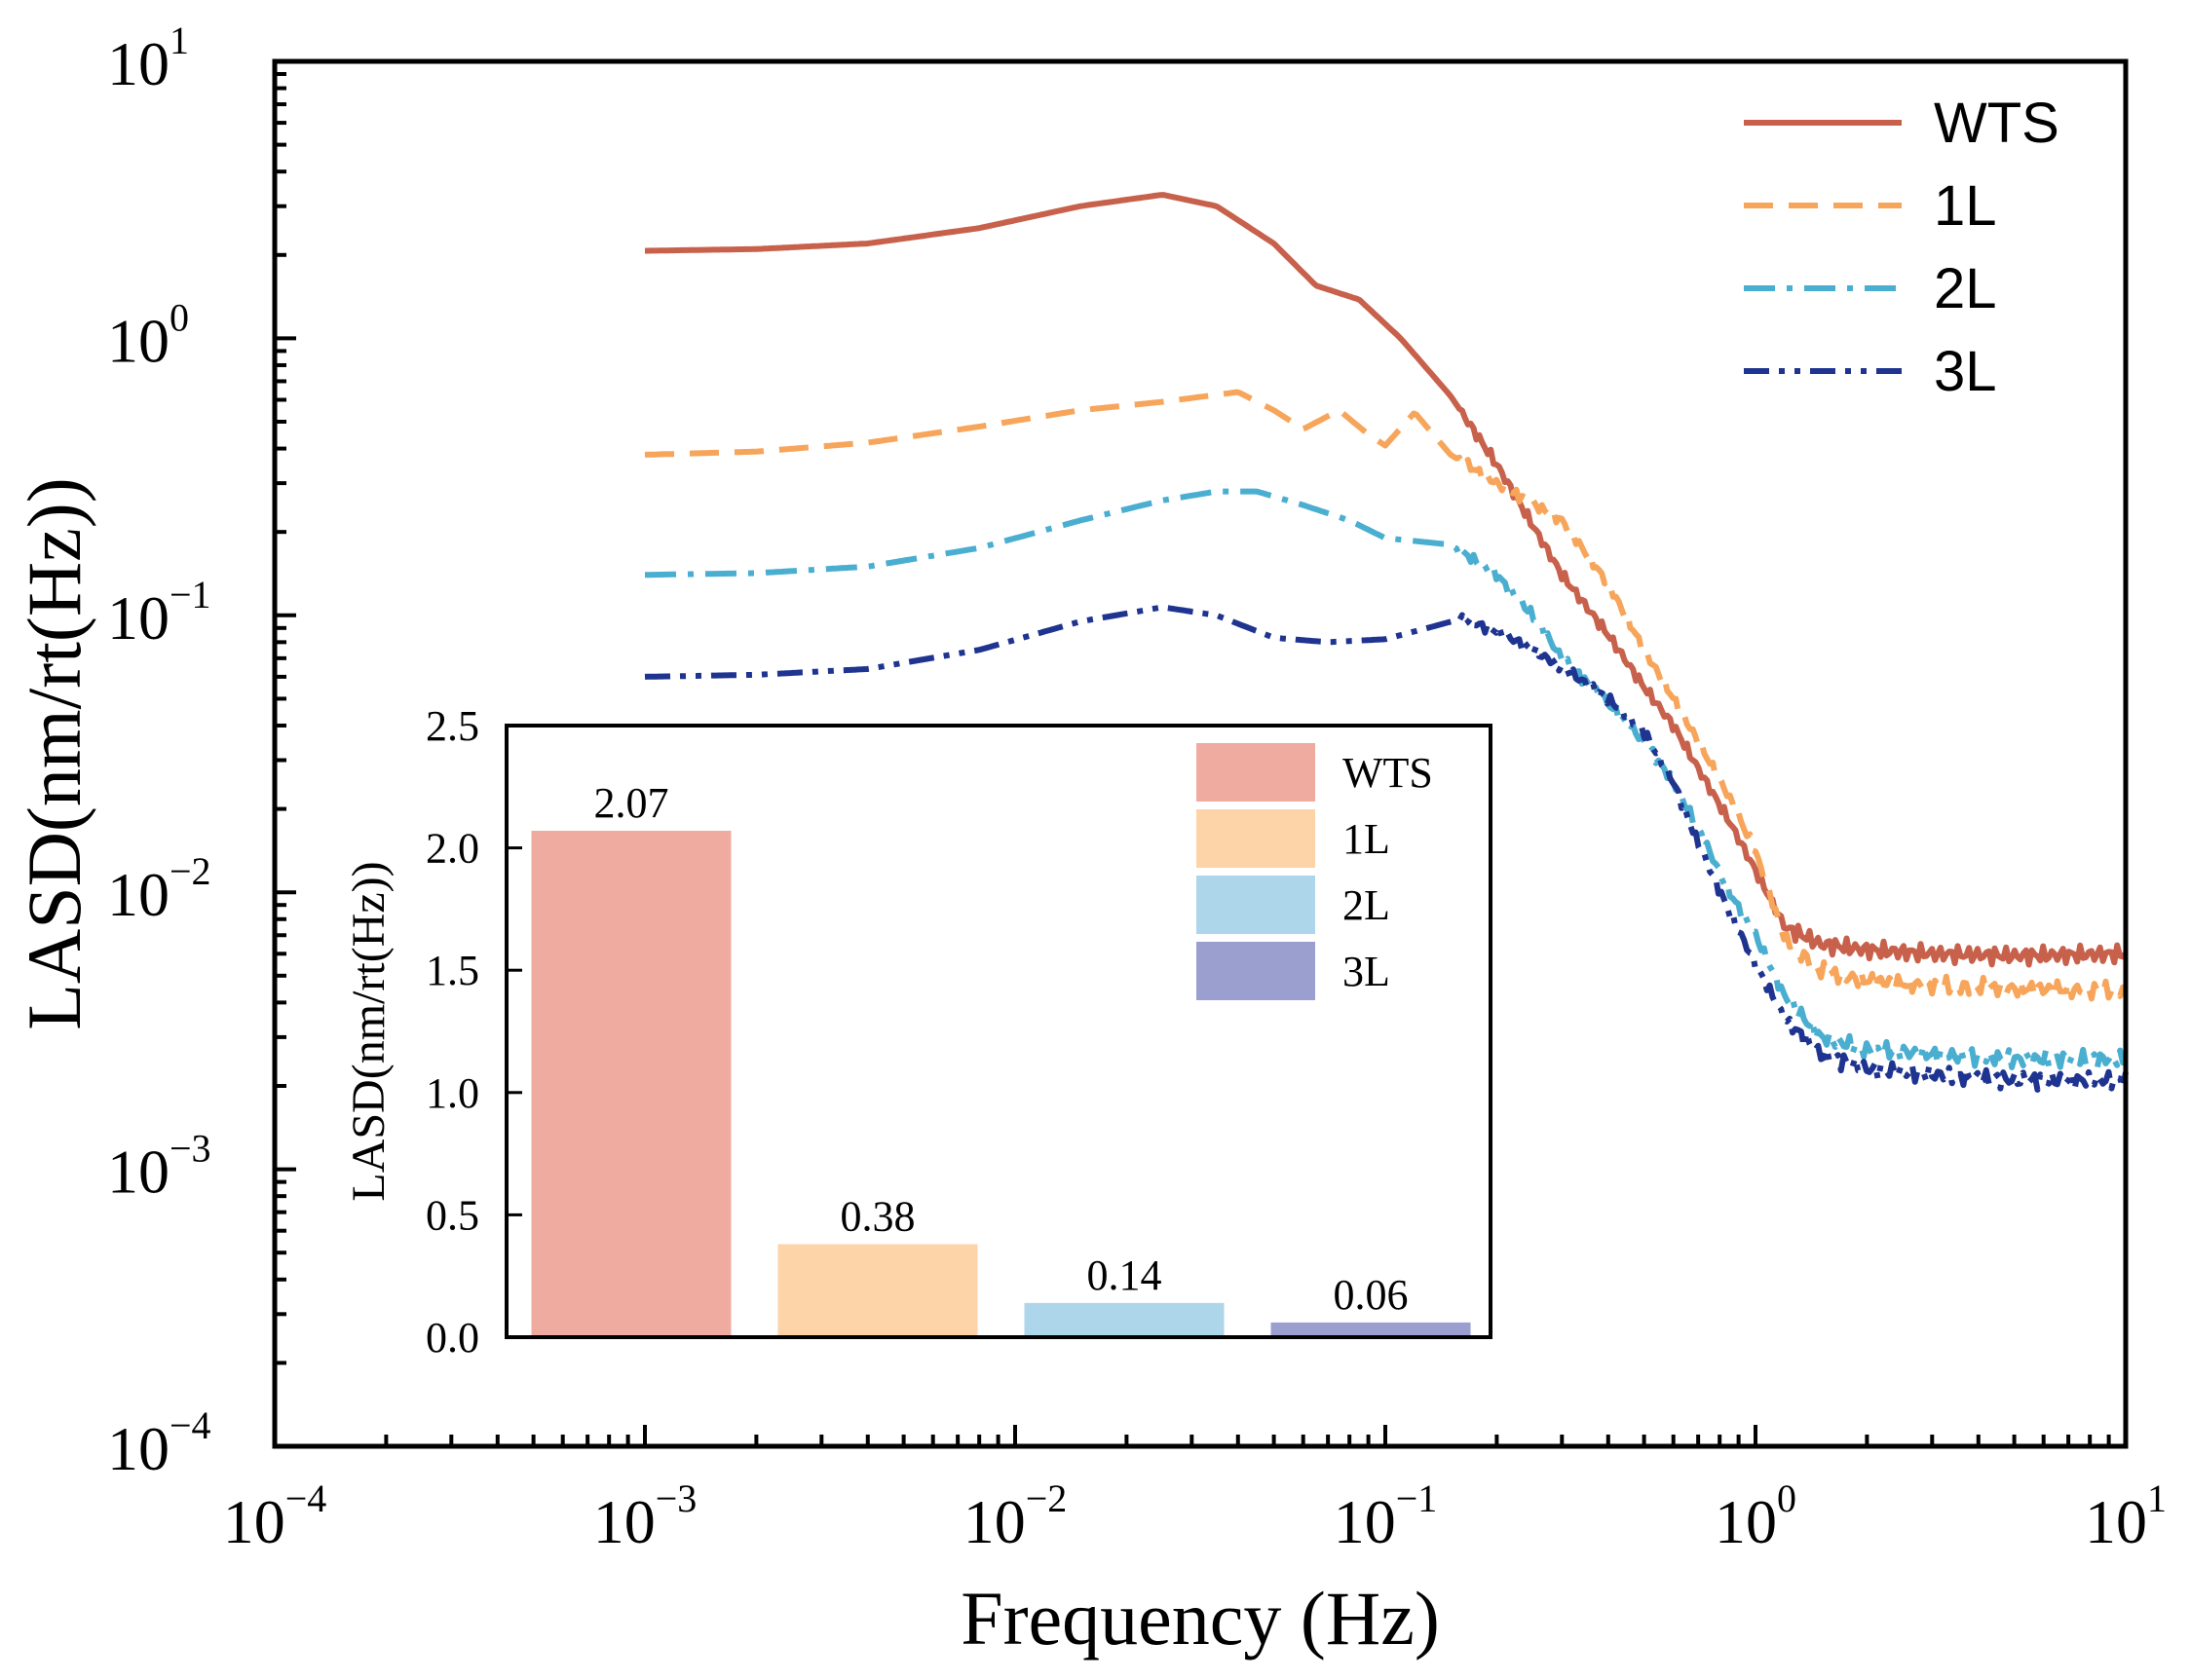  Describe the element at coordinates (1366, 971) in the screenshot. I see `inset-legend-label-3l: 3L` at that location.